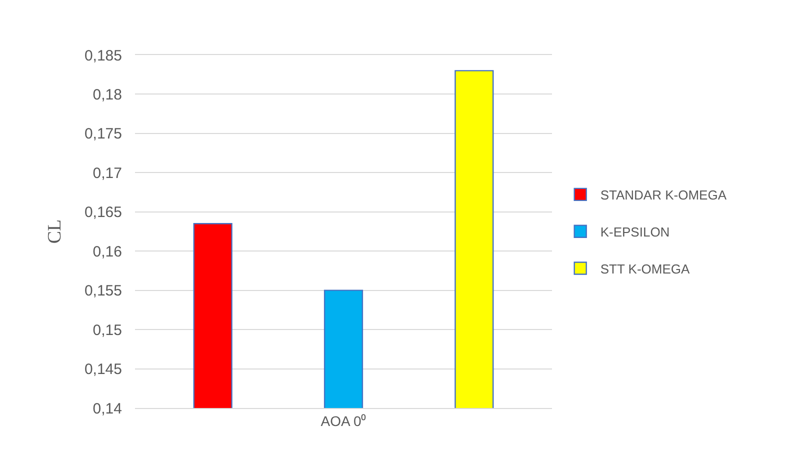 The width and height of the screenshot is (787, 473). Describe the element at coordinates (107, 330) in the screenshot. I see `y-tick-label: 0,15` at that location.